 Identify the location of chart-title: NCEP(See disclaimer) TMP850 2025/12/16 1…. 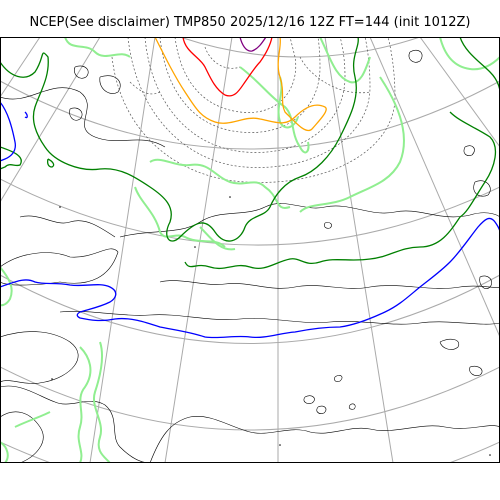
(250, 22).